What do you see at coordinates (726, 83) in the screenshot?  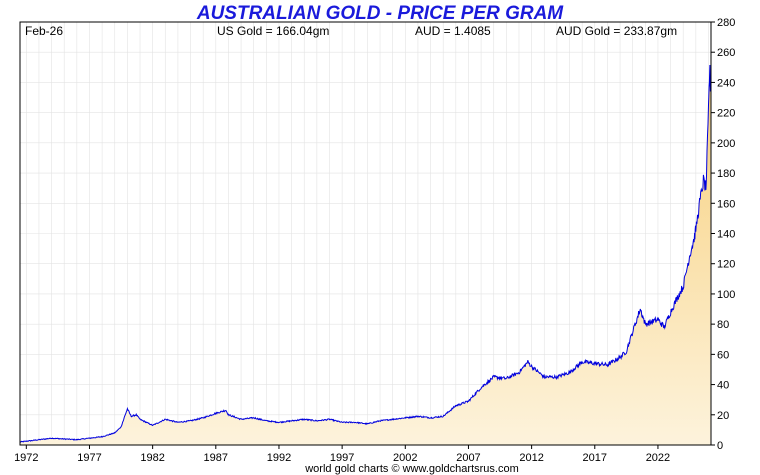 I see `y-tick-label: 240` at bounding box center [726, 83].